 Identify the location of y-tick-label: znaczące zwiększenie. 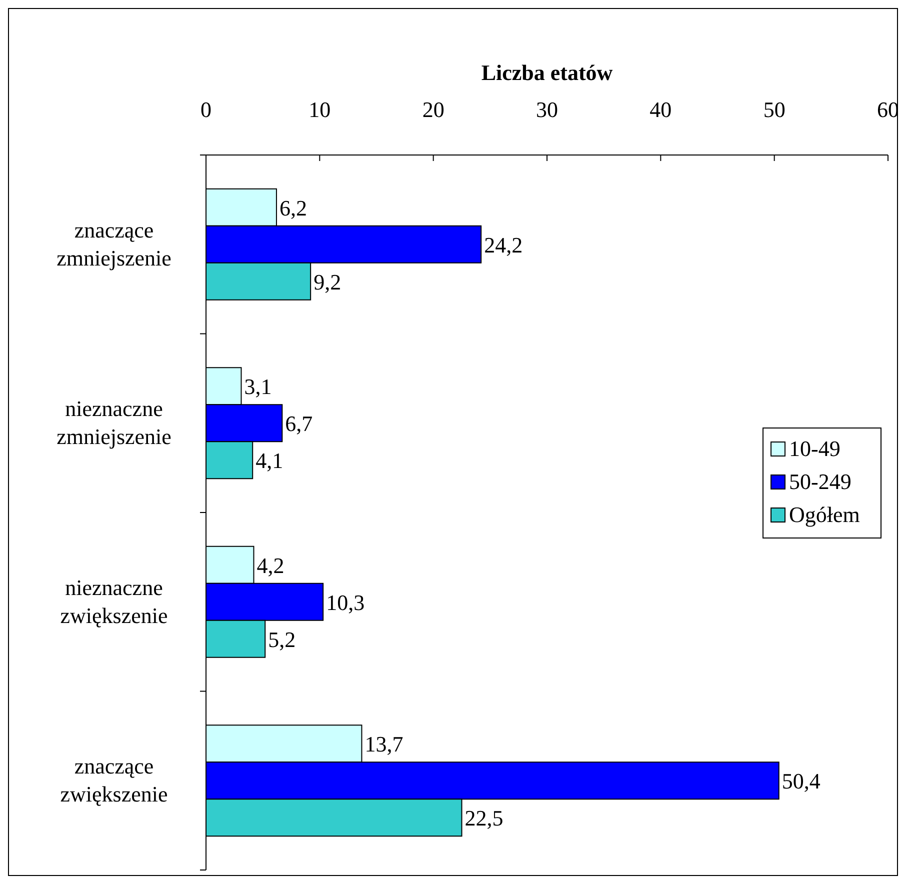
(114, 780).